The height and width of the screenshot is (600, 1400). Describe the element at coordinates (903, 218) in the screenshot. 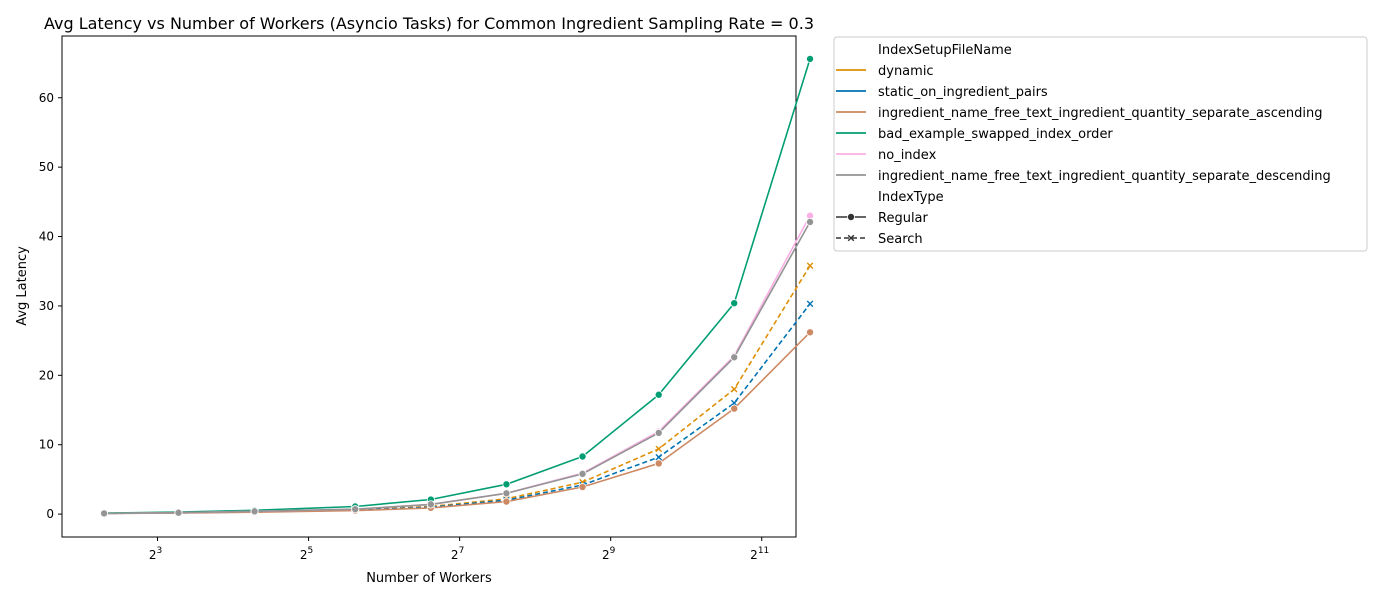

I see `legend-label: Regular` at that location.